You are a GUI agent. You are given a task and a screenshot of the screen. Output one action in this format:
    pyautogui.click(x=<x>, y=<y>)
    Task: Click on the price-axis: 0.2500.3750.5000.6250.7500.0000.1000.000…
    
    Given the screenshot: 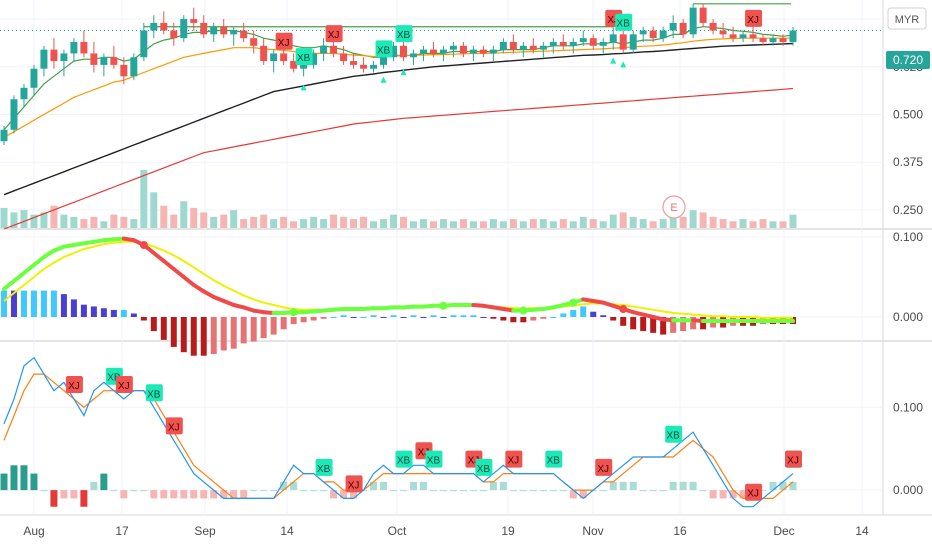 What is the action you would take?
    pyautogui.click(x=908, y=254)
    